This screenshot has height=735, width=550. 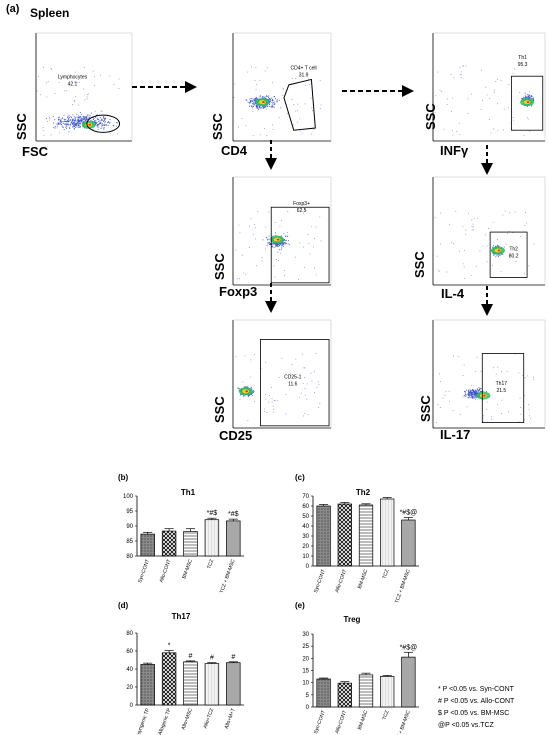 What do you see at coordinates (453, 293) in the screenshot?
I see `flow-x-label: IL-4` at bounding box center [453, 293].